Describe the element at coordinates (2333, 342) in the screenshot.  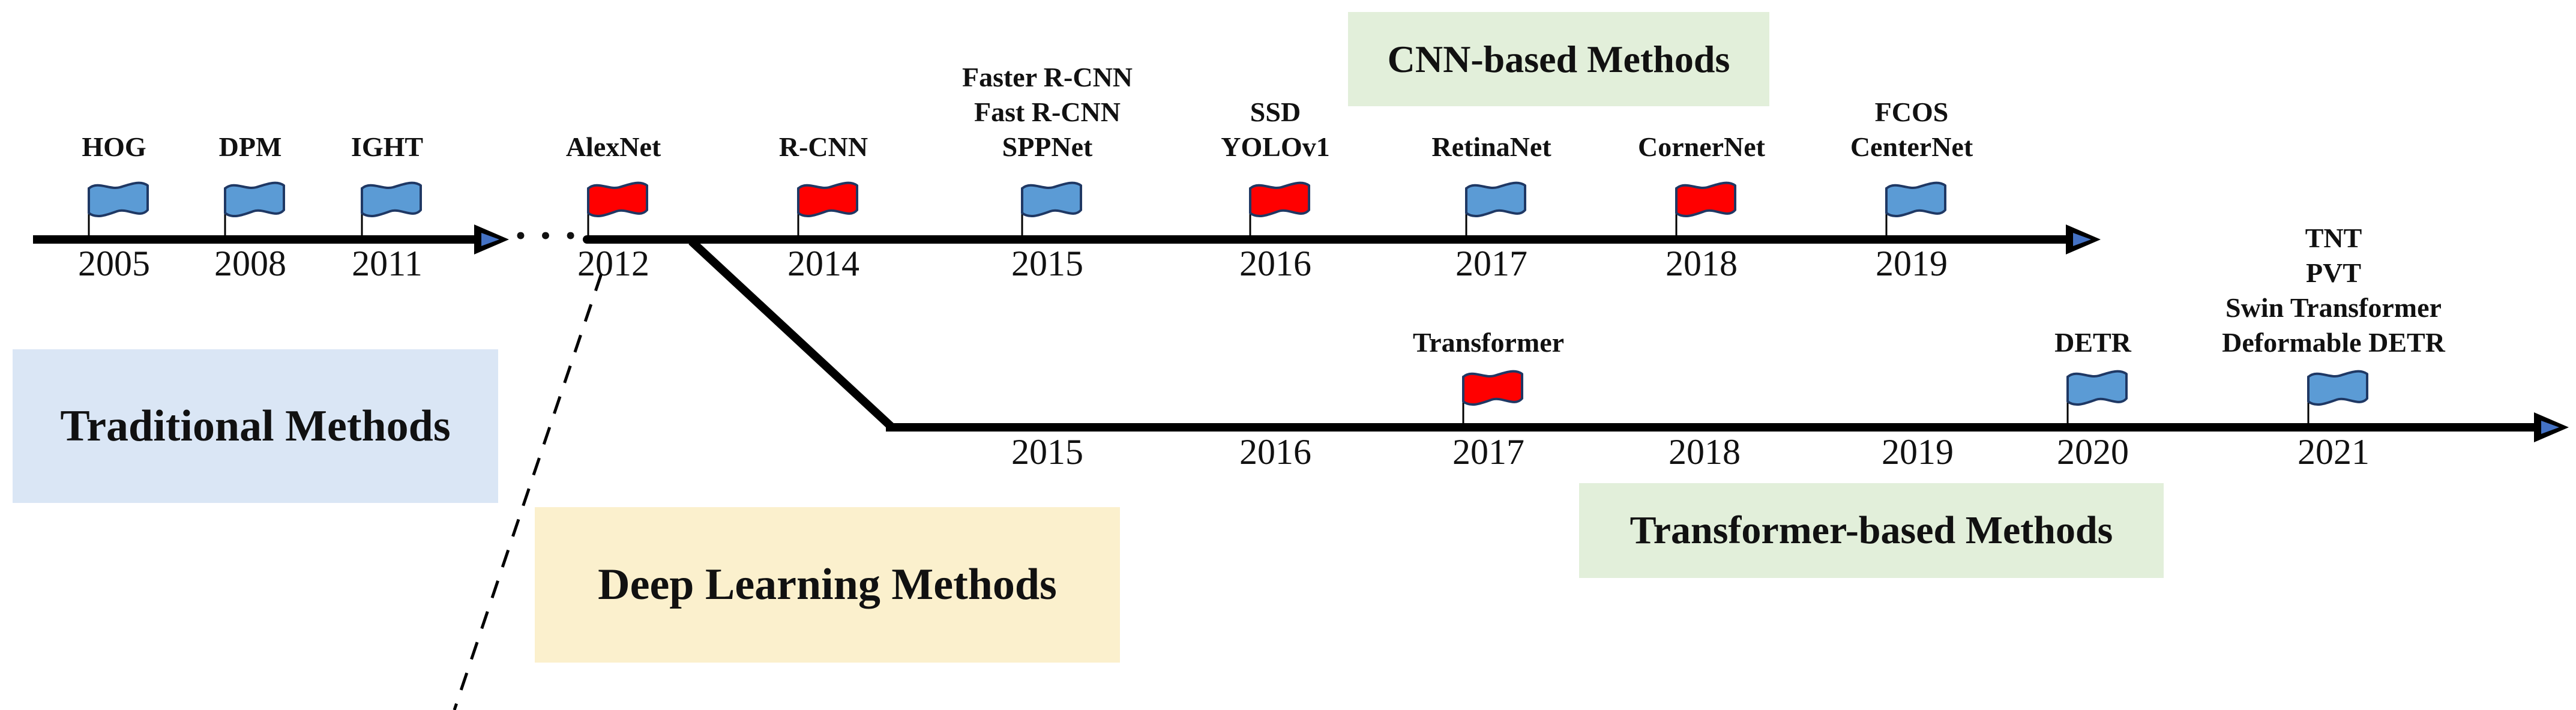
I see `method-label-line: Deformable DETR` at that location.